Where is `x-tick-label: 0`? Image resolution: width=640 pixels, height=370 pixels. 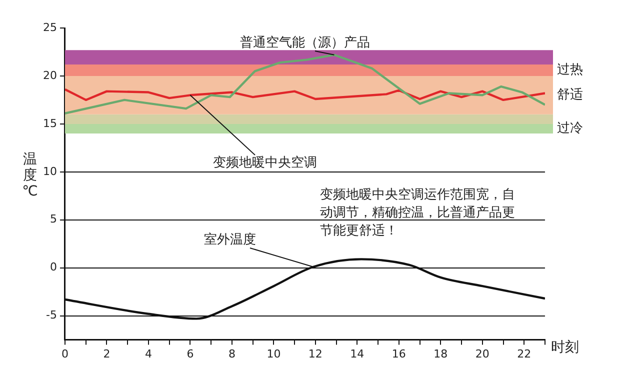
x-tick-label: 0 is located at coordinates (64, 353).